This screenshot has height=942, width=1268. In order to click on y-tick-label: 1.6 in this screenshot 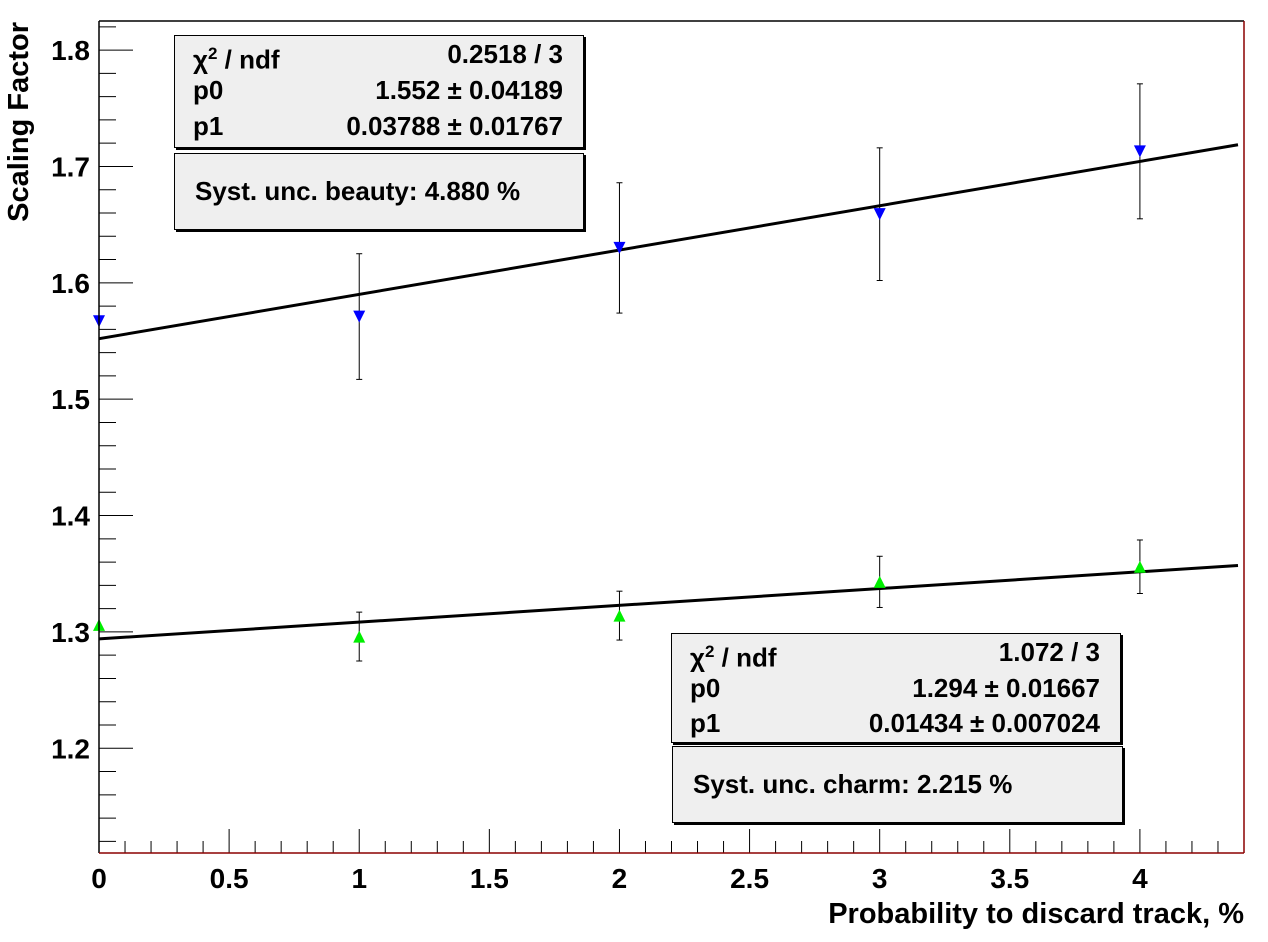, I will do `click(70, 283)`.